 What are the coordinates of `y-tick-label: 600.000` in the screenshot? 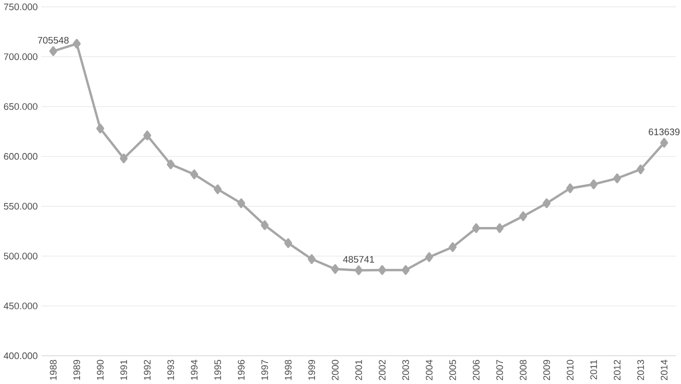 It's located at (21, 156).